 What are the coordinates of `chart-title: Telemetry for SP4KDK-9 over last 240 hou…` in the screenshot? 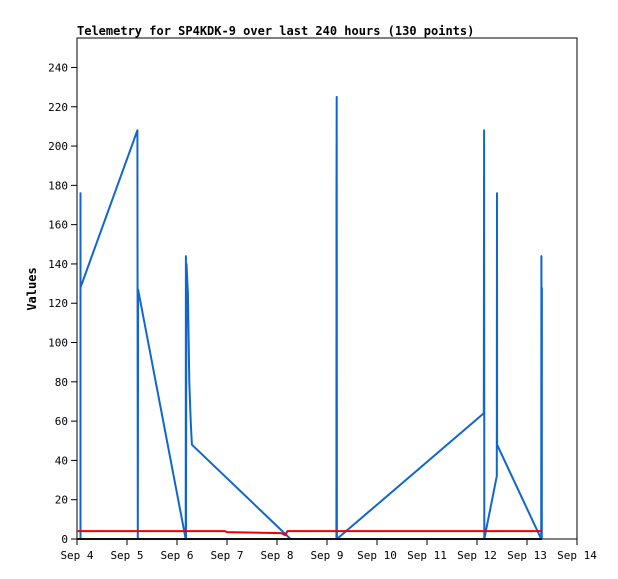 It's located at (275, 31).